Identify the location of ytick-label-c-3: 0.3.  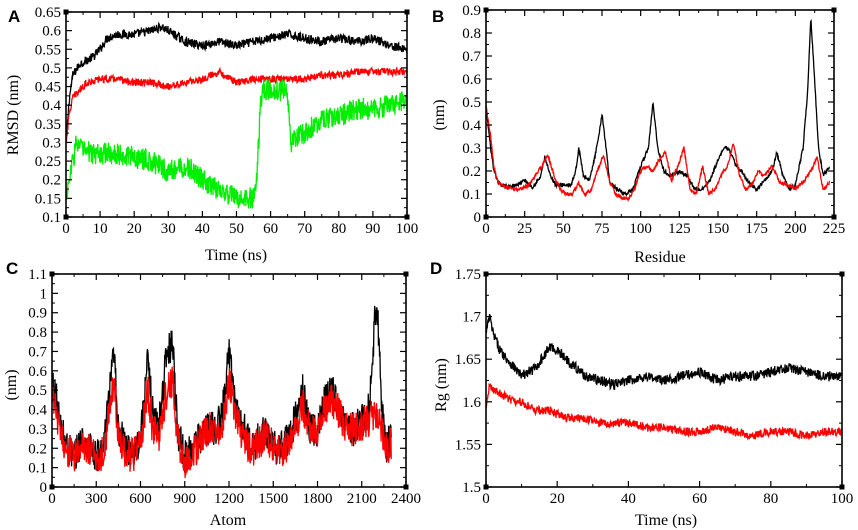
(37, 430).